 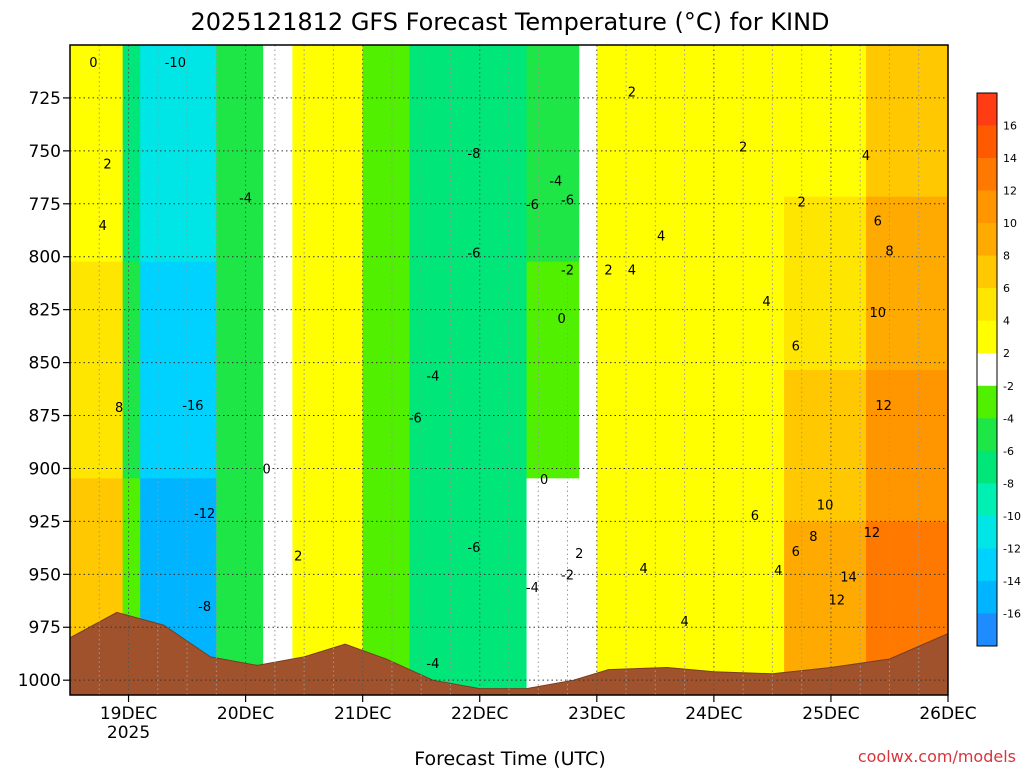 I want to click on y-tick-label: 975, so click(x=45, y=628).